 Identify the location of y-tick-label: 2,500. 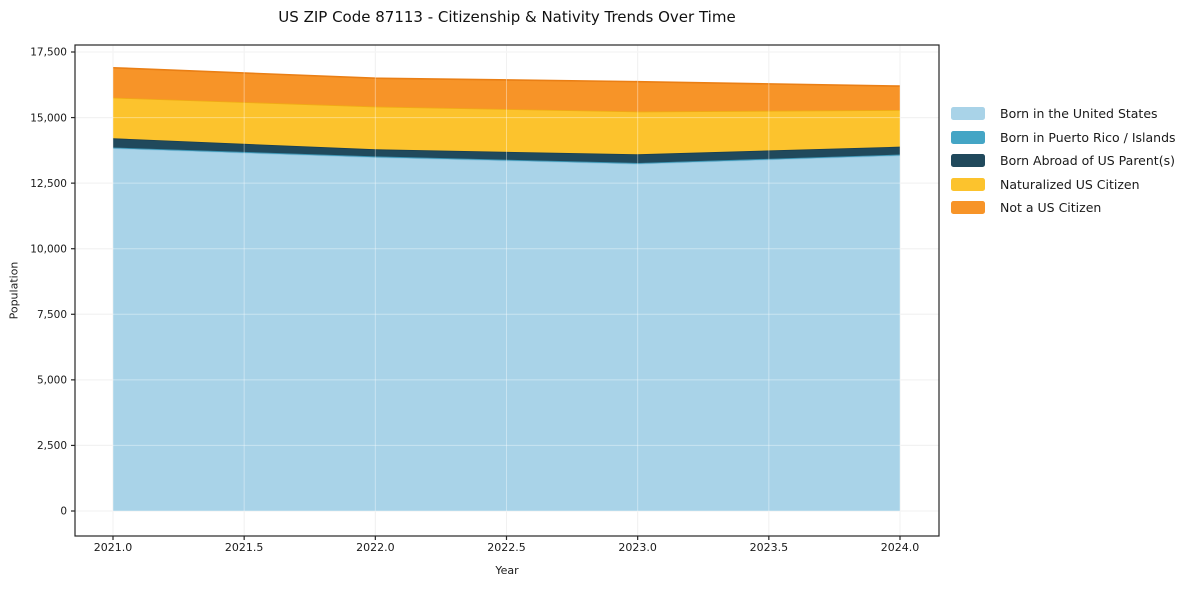
(52, 446).